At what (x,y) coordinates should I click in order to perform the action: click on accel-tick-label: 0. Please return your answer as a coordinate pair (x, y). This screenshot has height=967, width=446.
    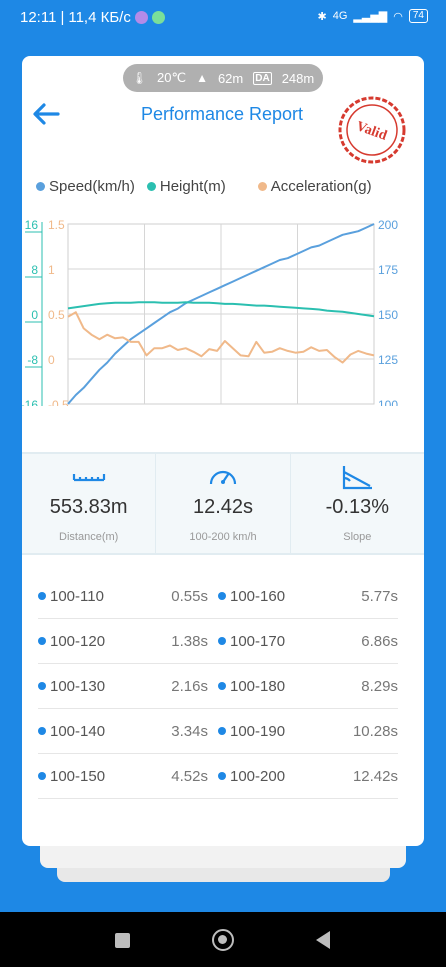
    Looking at the image, I should click on (51, 360).